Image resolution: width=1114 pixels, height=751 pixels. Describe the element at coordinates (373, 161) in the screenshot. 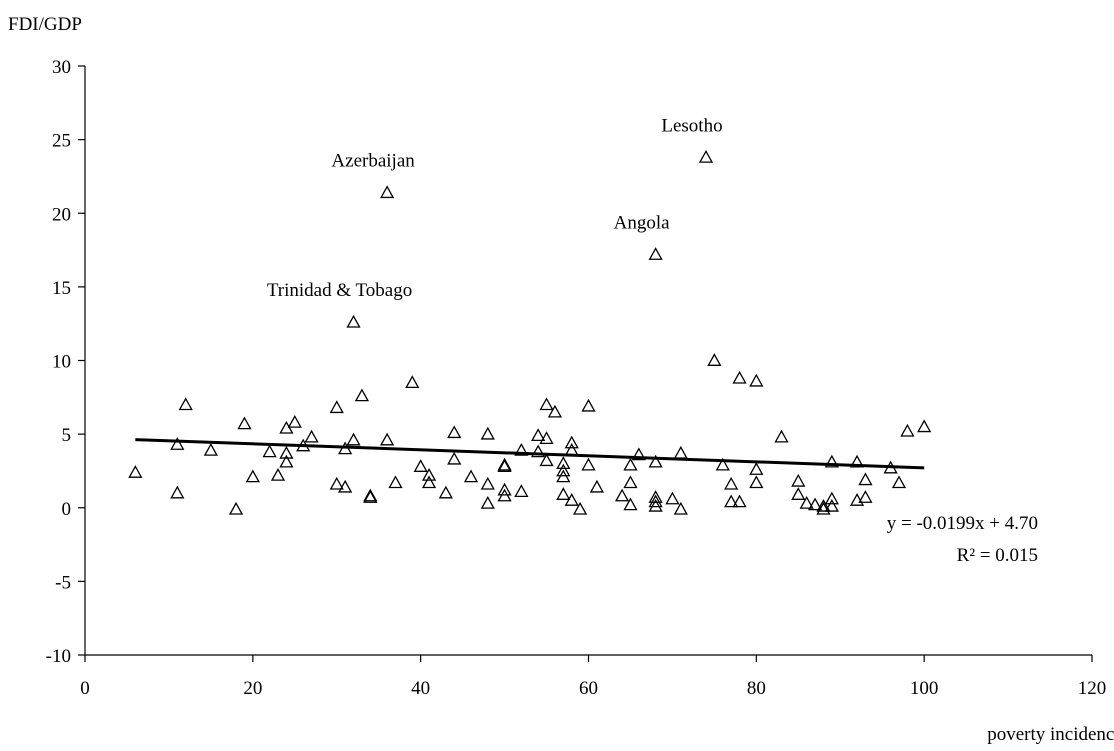

I see `annotation-label: Azerbaijan` at that location.